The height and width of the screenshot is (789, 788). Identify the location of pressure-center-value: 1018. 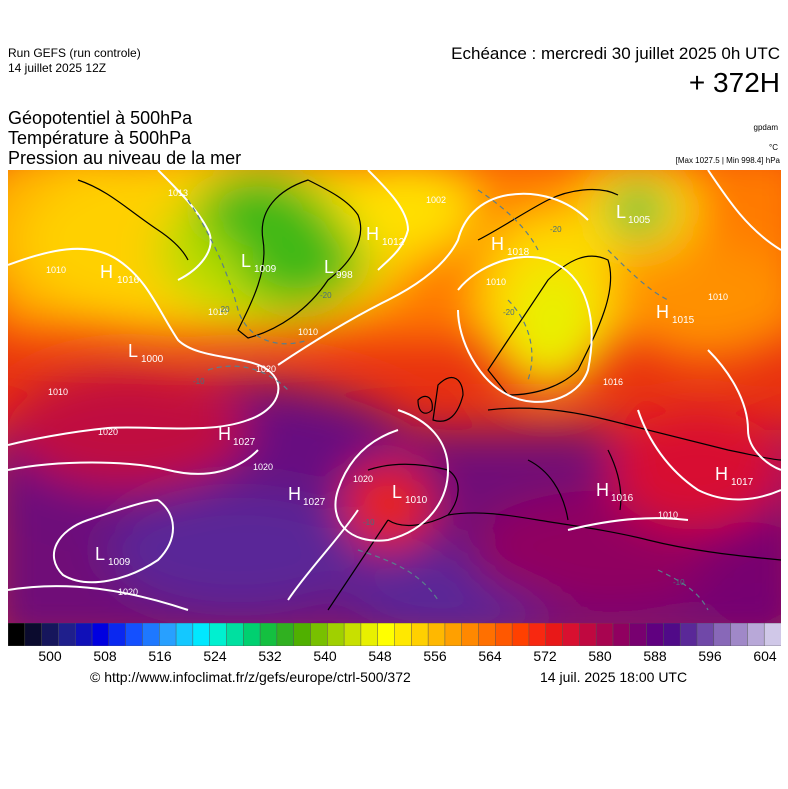
(518, 252).